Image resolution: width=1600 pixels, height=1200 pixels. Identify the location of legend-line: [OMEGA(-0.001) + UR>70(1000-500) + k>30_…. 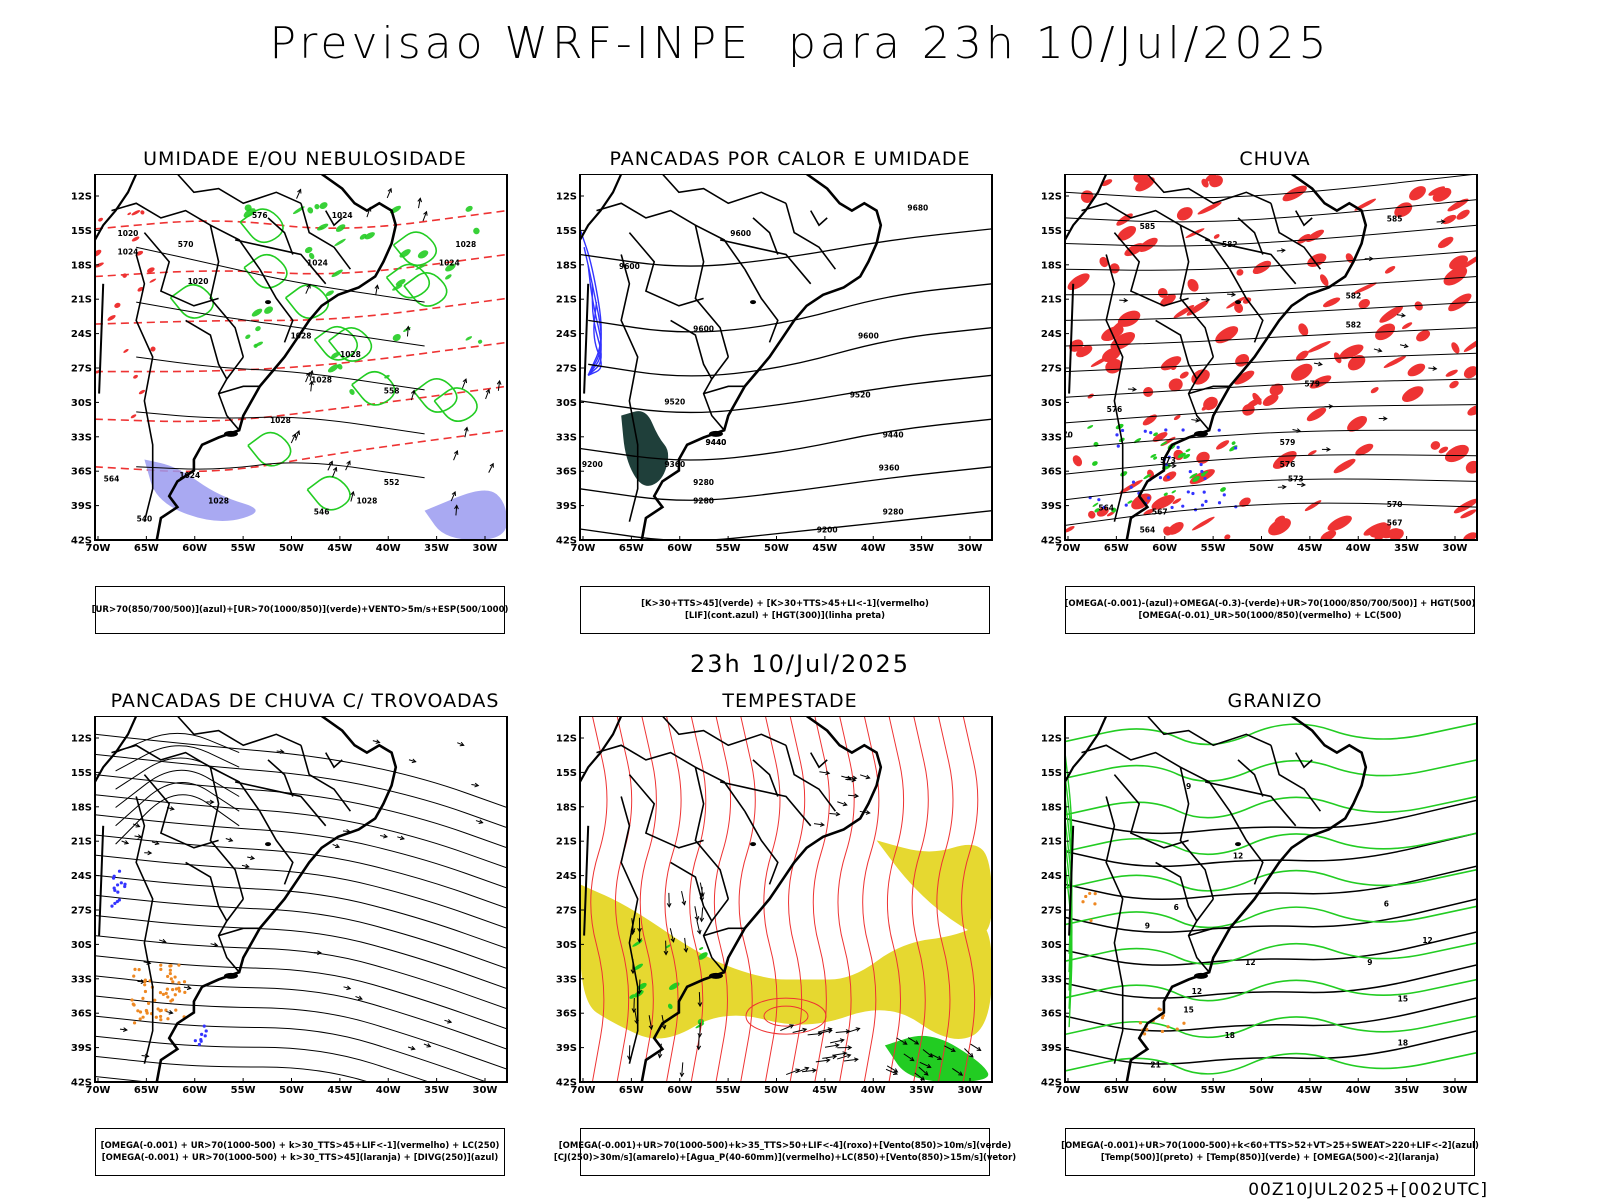
(300, 1158).